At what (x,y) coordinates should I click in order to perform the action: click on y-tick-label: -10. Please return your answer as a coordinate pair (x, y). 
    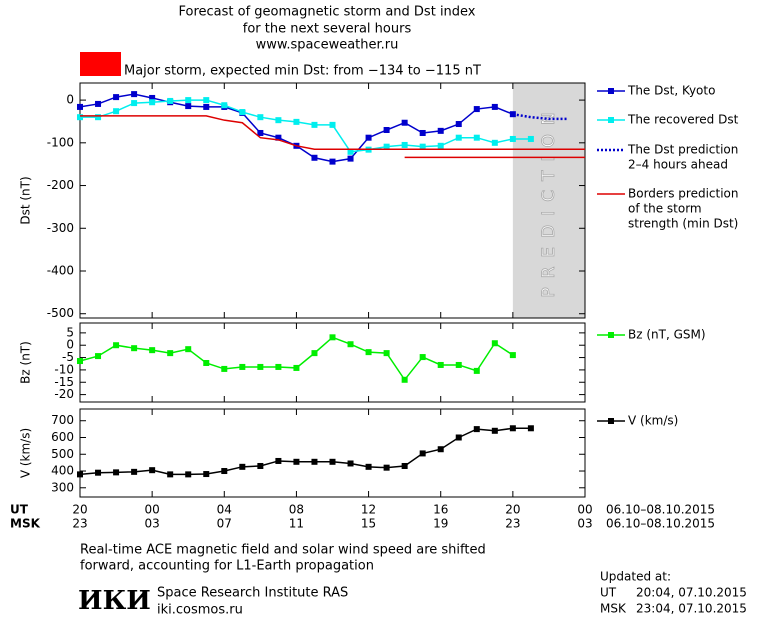
    Looking at the image, I should click on (64, 369).